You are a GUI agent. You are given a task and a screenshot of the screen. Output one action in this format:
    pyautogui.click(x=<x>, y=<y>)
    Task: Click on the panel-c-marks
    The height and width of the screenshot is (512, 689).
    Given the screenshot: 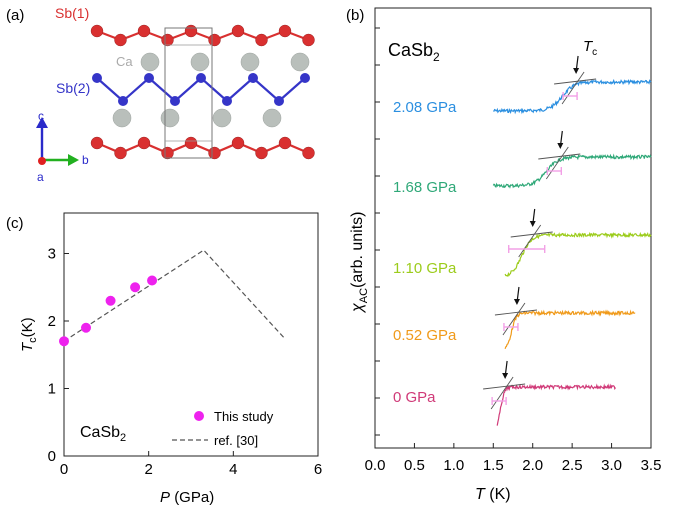 What is the action you would take?
    pyautogui.click(x=172, y=298)
    